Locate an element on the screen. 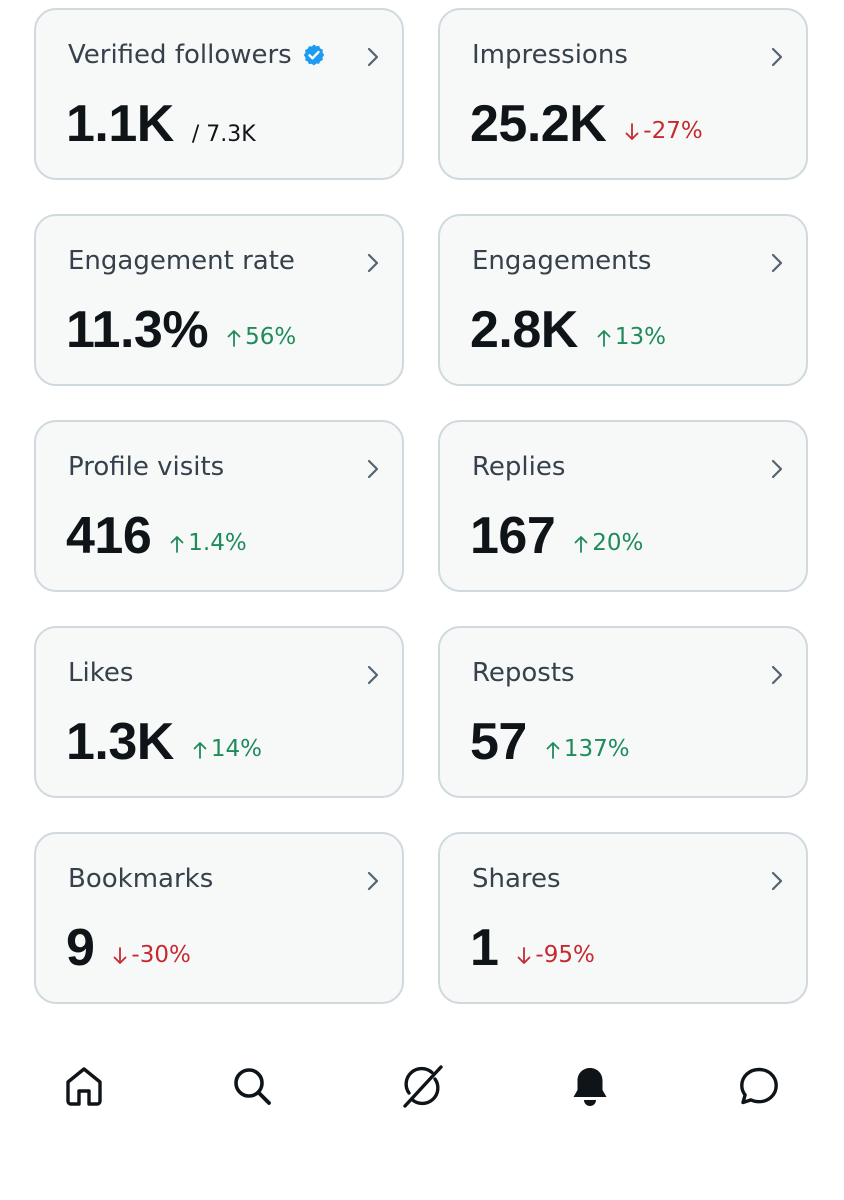  metric-card-profile-visits: Profile visits 416 1.4% is located at coordinates (219, 506).